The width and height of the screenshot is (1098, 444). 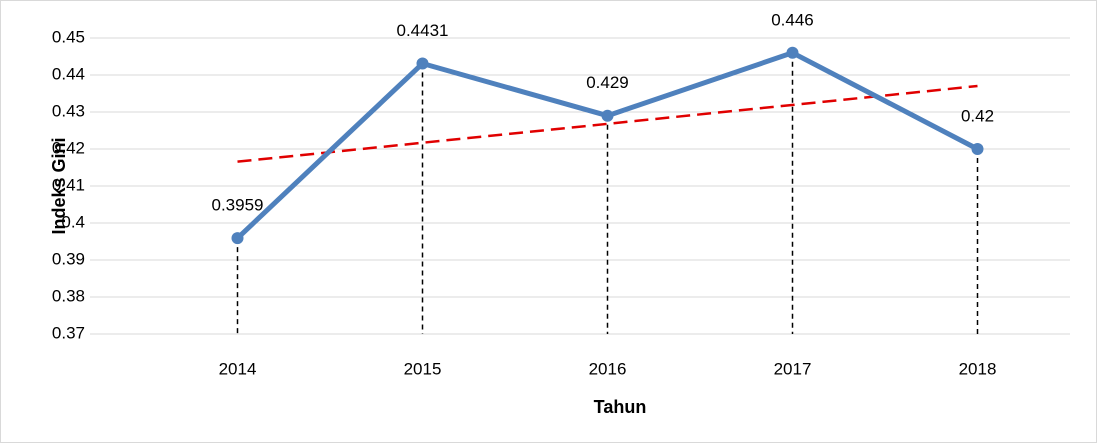 What do you see at coordinates (423, 30) in the screenshot?
I see `data-label: 0.4431` at bounding box center [423, 30].